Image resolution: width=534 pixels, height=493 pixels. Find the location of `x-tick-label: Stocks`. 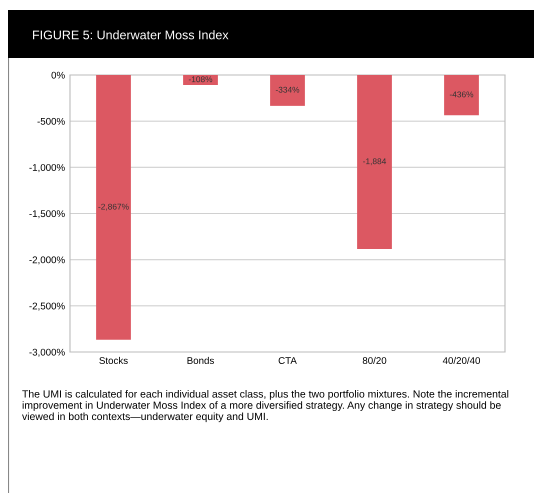

x-tick-label: Stocks is located at coordinates (113, 360).